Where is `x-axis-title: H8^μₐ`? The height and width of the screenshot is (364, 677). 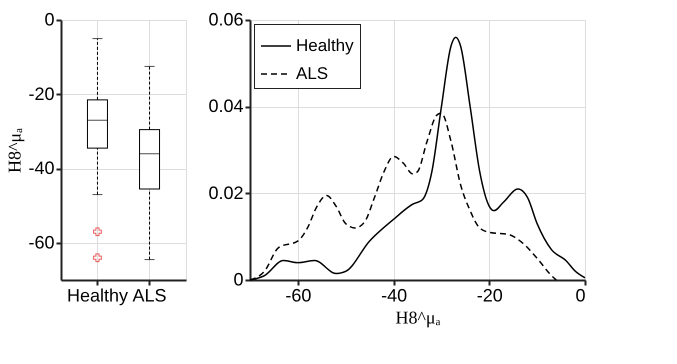 x-axis-title: H8^μₐ is located at coordinates (418, 318).